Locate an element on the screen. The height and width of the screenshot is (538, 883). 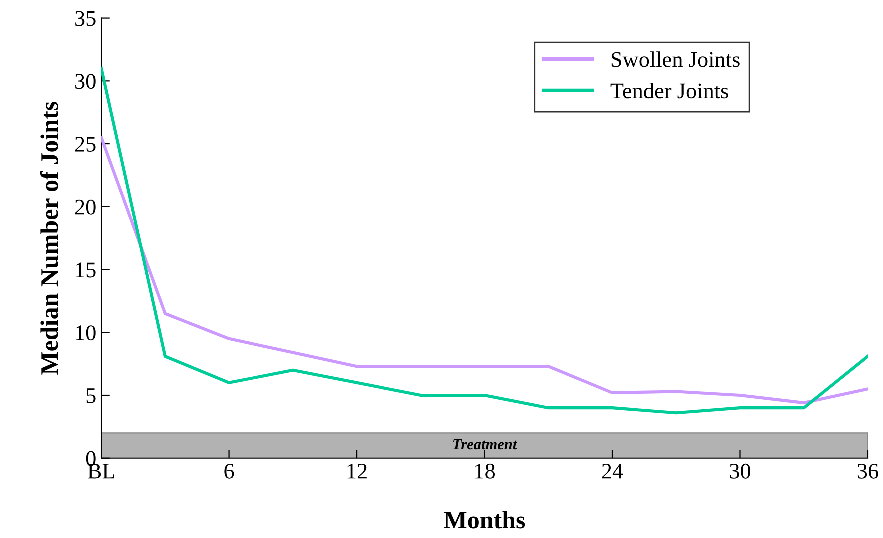
x-tick-label: 18 is located at coordinates (486, 471).